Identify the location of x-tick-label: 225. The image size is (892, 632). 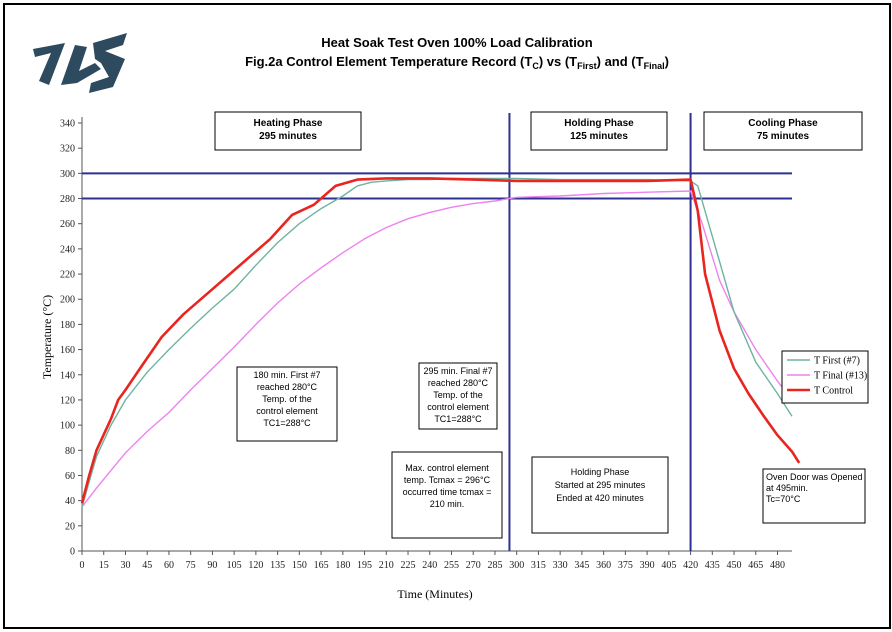
(408, 565).